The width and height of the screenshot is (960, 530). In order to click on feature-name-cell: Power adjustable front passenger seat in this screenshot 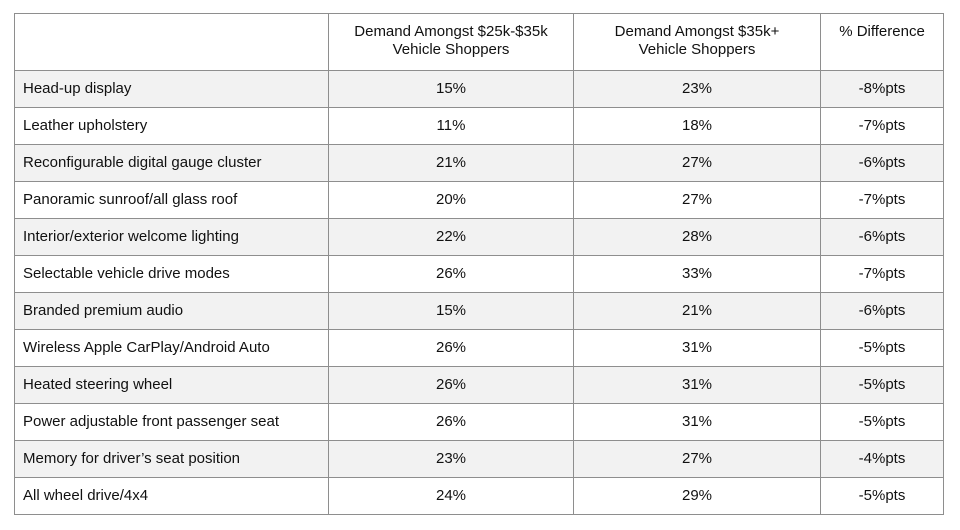, I will do `click(171, 422)`.